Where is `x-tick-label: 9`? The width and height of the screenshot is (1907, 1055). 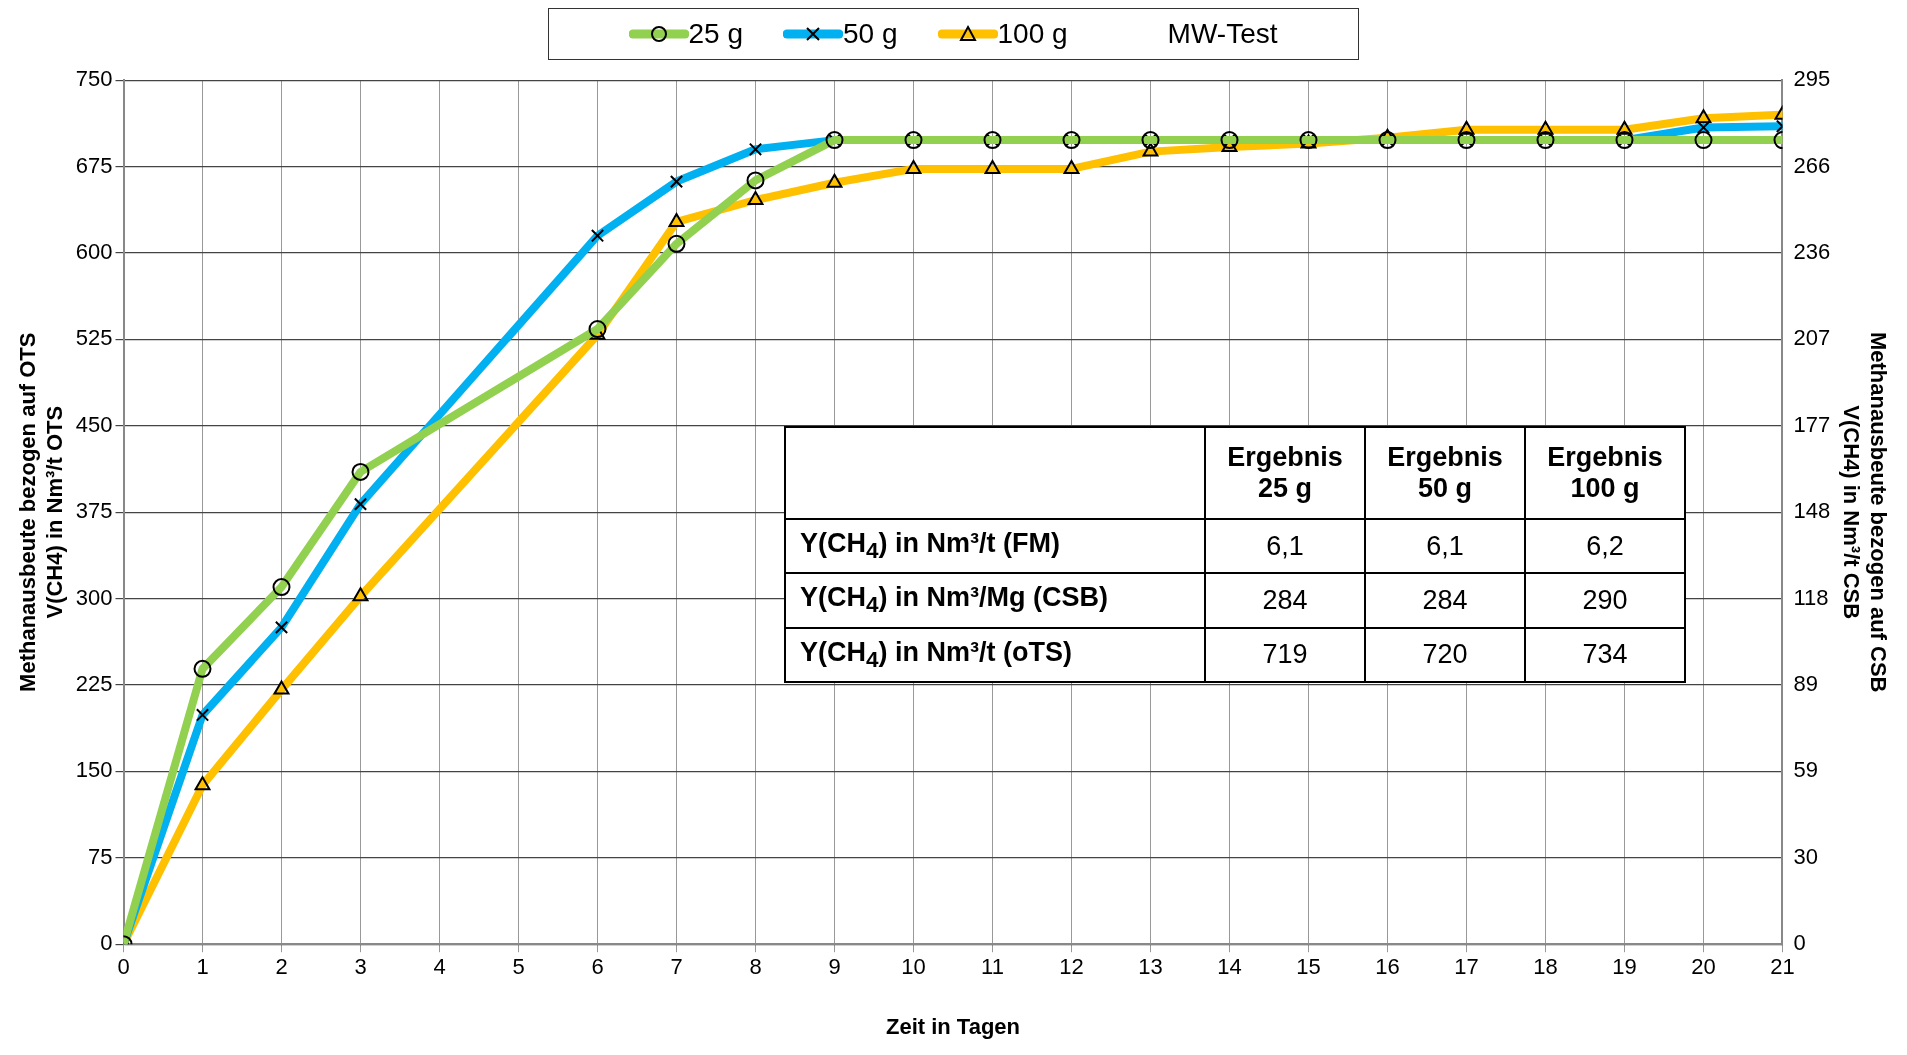 x-tick-label: 9 is located at coordinates (834, 967).